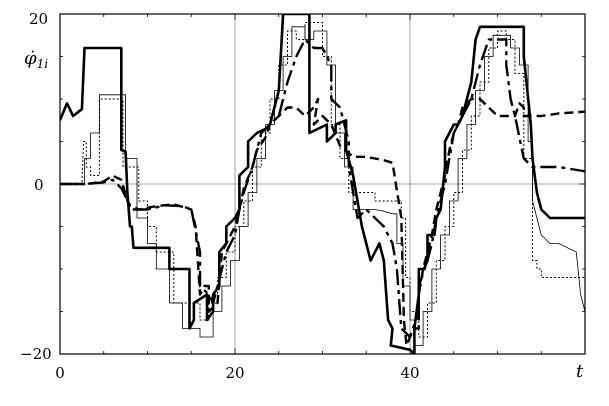 The height and width of the screenshot is (406, 609). Describe the element at coordinates (36, 59) in the screenshot. I see `y-axis-label: φ̇1i` at that location.